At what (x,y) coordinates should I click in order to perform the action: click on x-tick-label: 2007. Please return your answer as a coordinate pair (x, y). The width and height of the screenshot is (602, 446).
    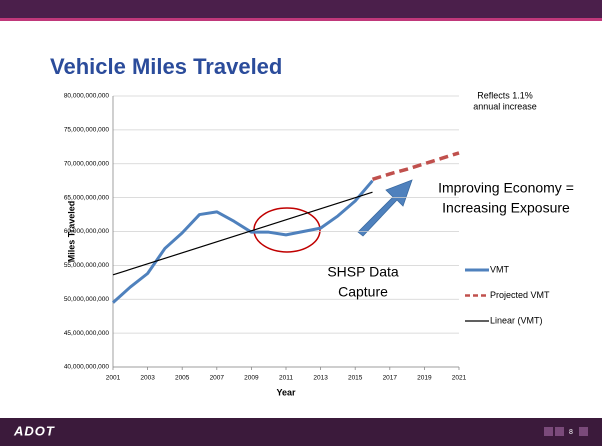
    Looking at the image, I should click on (217, 378).